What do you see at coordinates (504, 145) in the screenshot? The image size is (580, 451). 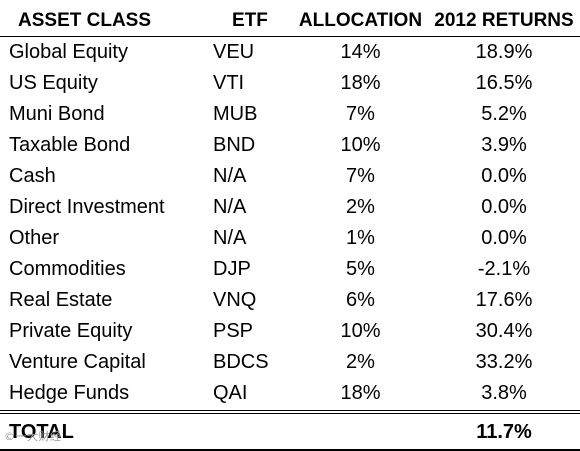 I see `returns-cell: 3.9%` at bounding box center [504, 145].